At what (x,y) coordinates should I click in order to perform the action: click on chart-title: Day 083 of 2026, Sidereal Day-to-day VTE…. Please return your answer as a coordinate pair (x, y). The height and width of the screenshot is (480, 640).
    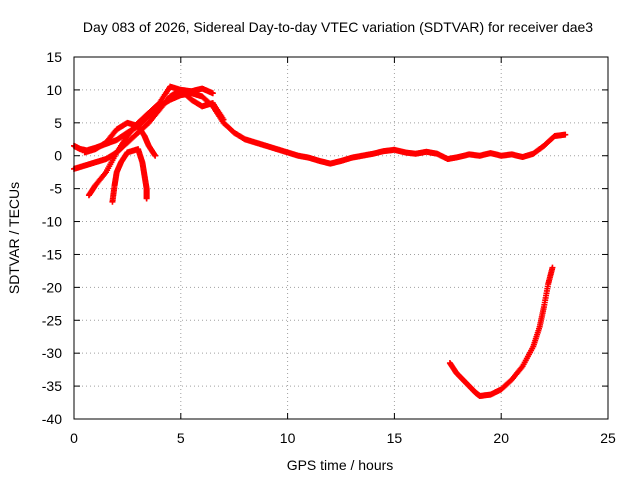
    Looking at the image, I should click on (338, 27).